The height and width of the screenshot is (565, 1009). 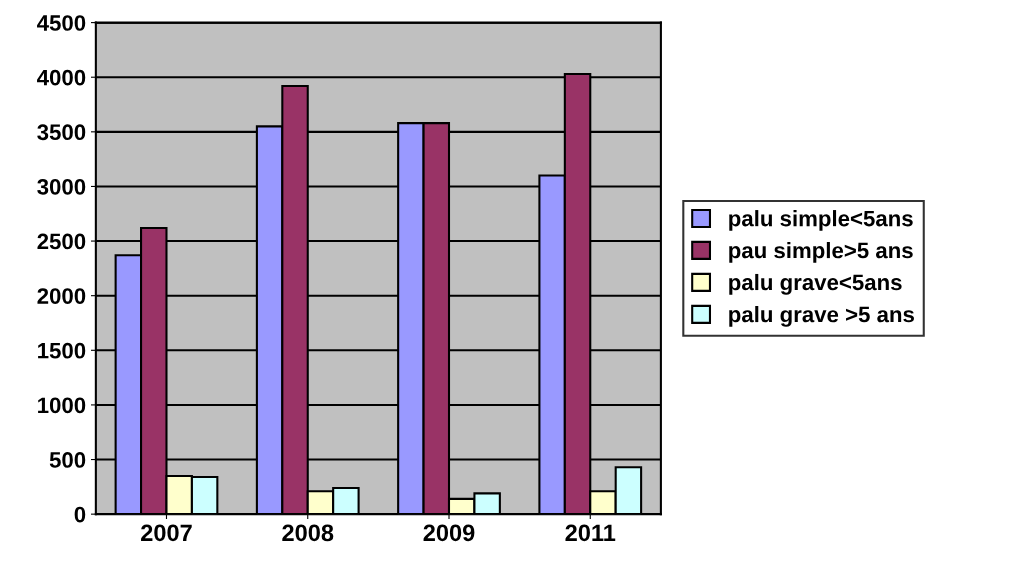 I want to click on legend-label: palu grave >5 ans, so click(x=821, y=316).